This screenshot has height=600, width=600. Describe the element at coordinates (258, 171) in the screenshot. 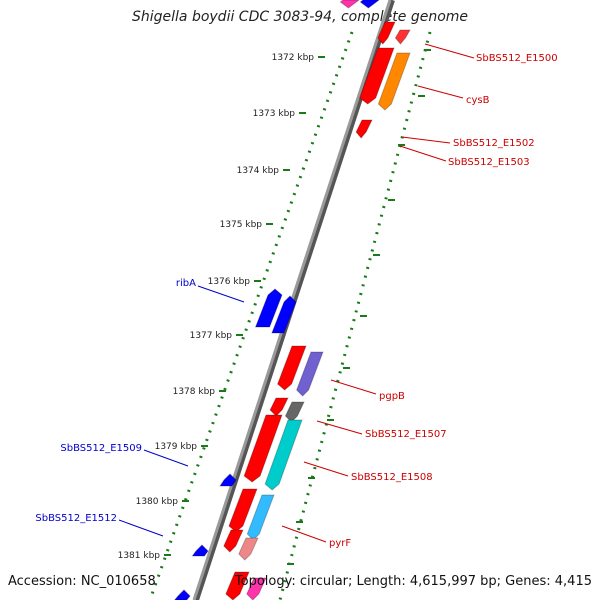

I see `tick-label: 1374 kbp` at that location.